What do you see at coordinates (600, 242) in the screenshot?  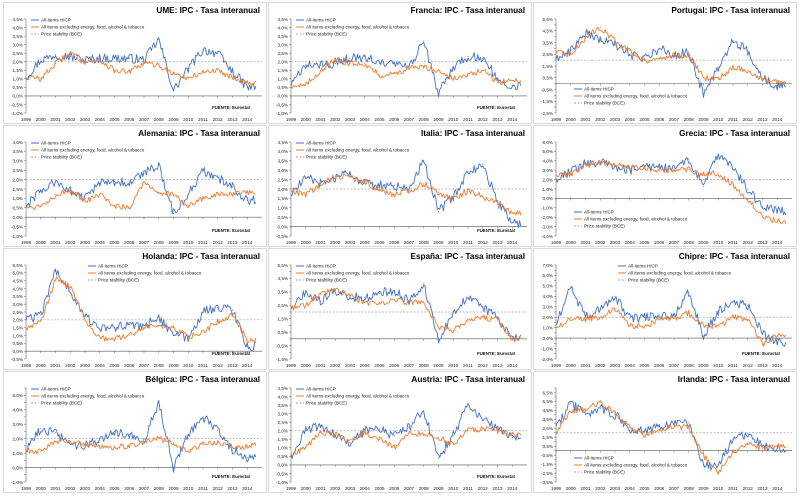 I see `x-tick-label: 2002` at bounding box center [600, 242].